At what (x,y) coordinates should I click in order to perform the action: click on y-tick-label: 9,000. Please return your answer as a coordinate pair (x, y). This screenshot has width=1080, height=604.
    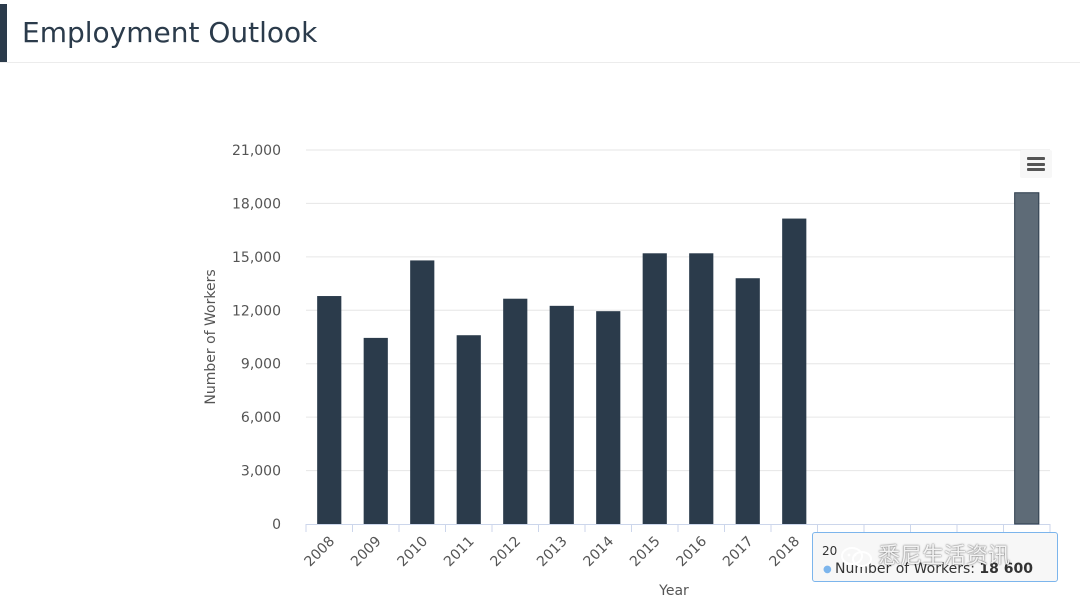
    Looking at the image, I should click on (261, 365).